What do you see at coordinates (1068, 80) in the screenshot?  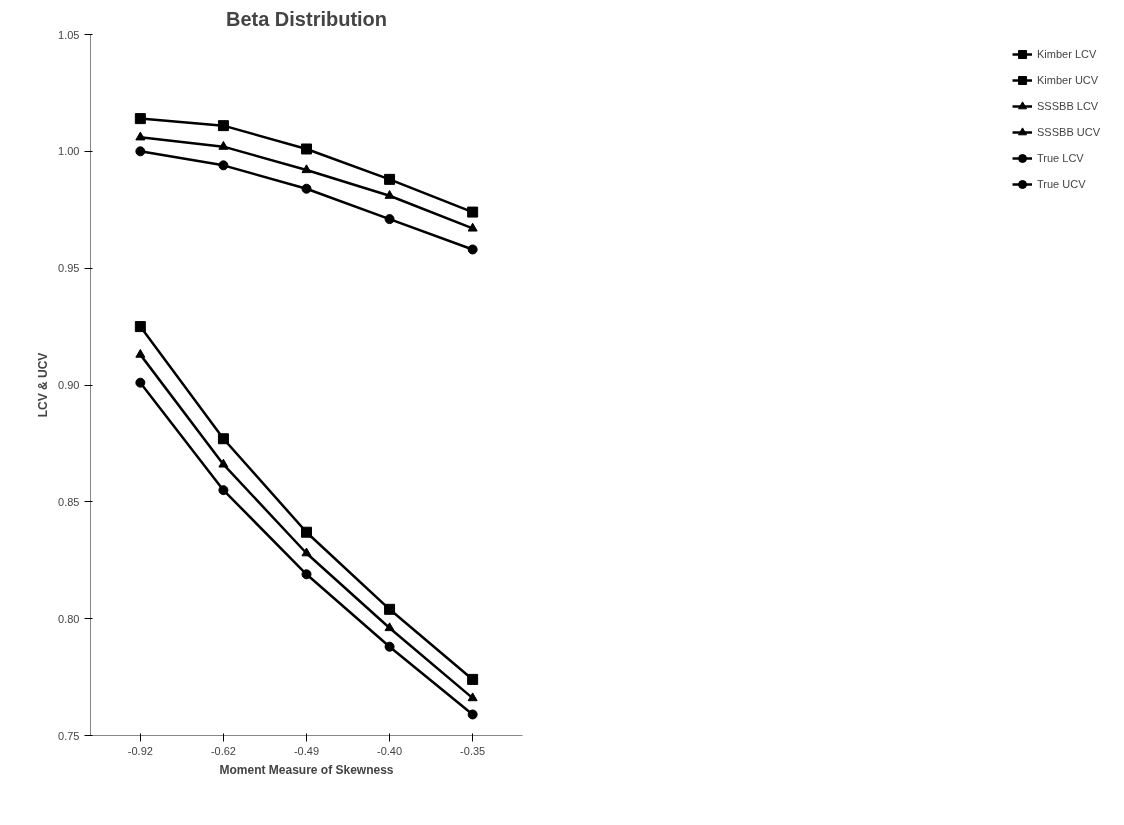 I see `legend-label: Kimber UCV` at bounding box center [1068, 80].